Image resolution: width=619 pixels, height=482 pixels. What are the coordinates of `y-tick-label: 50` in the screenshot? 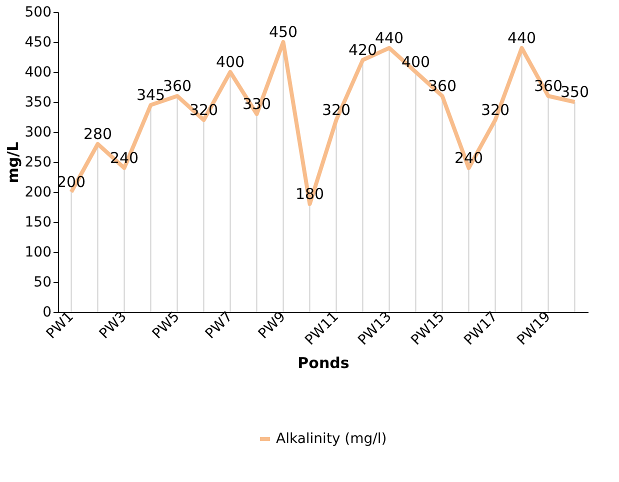 It's located at (43, 282).